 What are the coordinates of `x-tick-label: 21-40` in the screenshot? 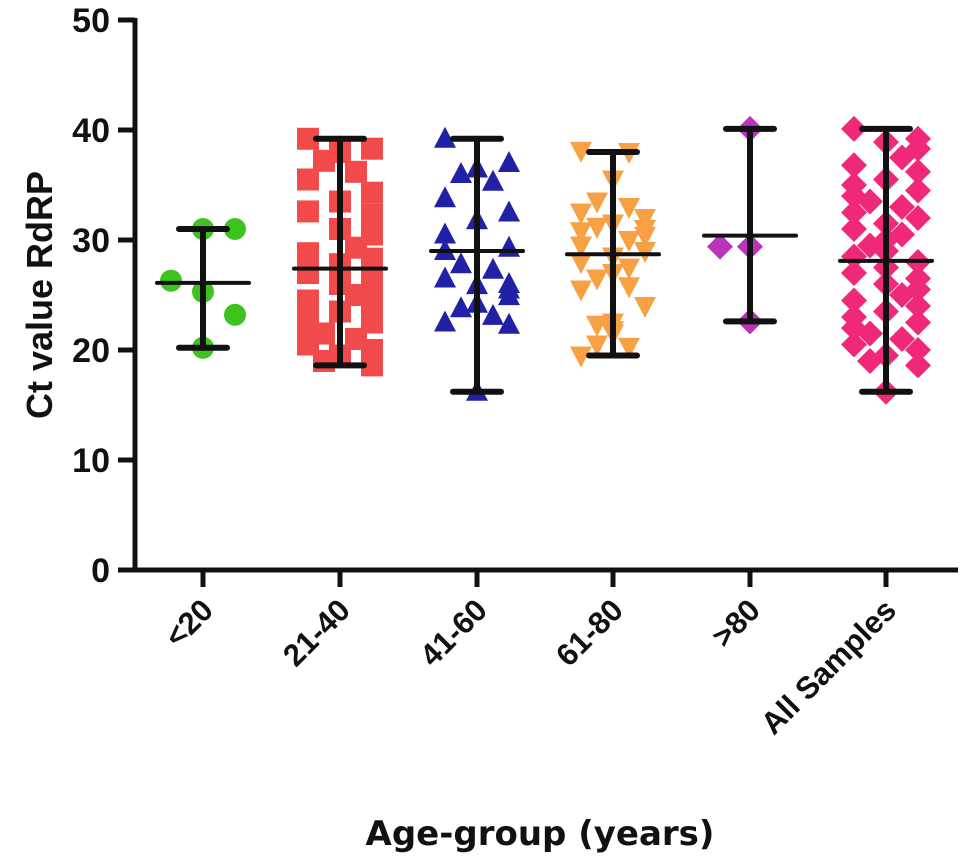 It's located at (316, 632).